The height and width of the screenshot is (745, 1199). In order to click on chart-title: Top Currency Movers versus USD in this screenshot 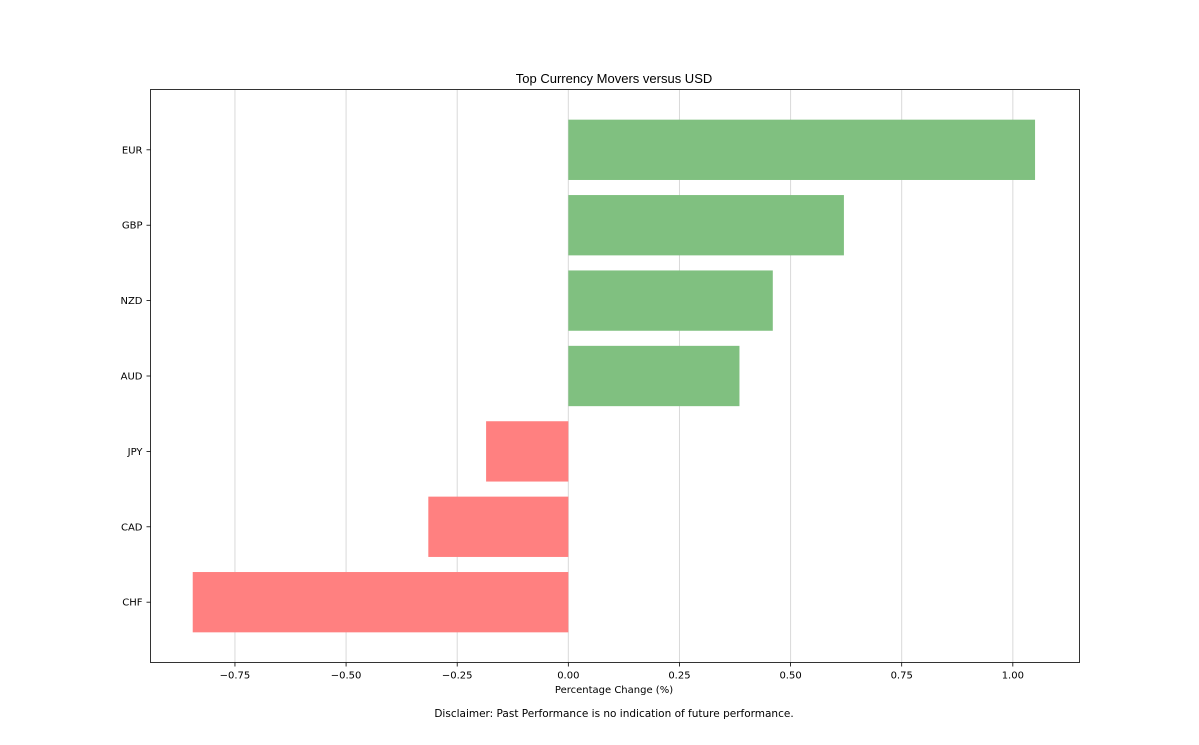, I will do `click(614, 78)`.